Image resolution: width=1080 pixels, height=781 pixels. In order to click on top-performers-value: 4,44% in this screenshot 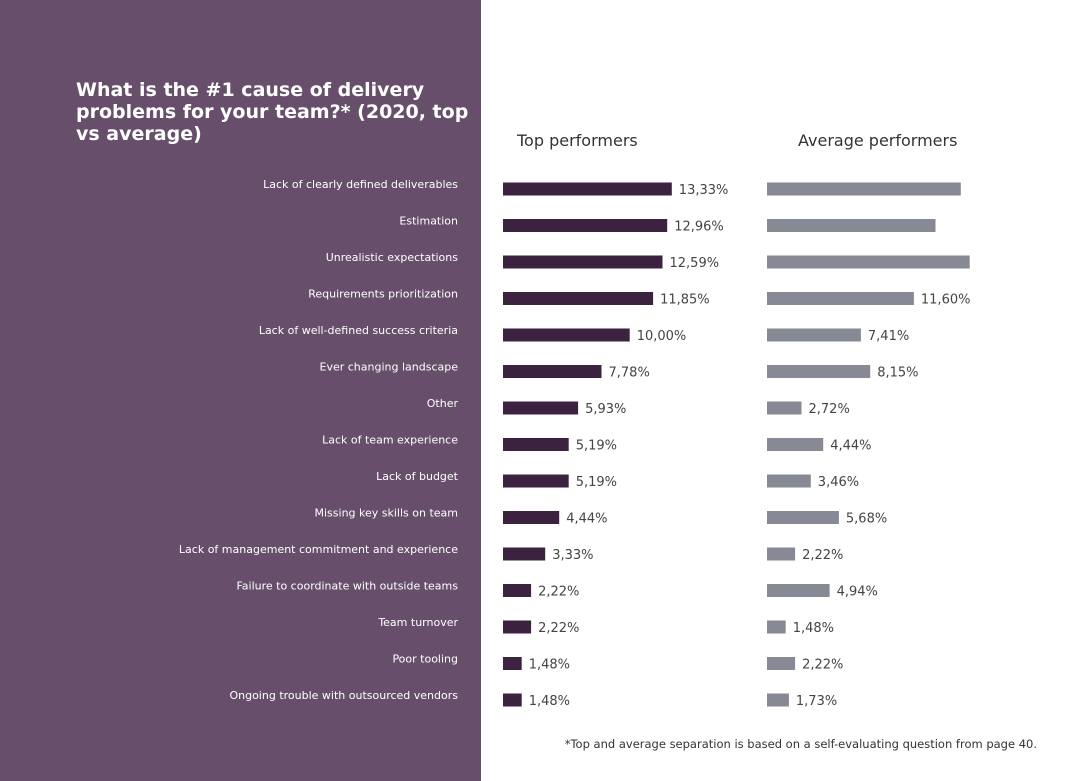, I will do `click(586, 519)`.